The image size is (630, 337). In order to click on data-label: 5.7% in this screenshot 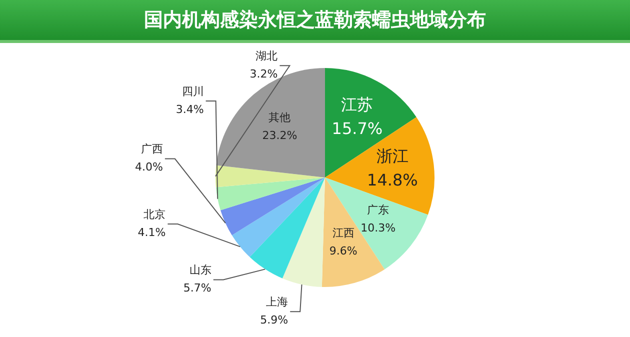, I will do `click(197, 288)`.